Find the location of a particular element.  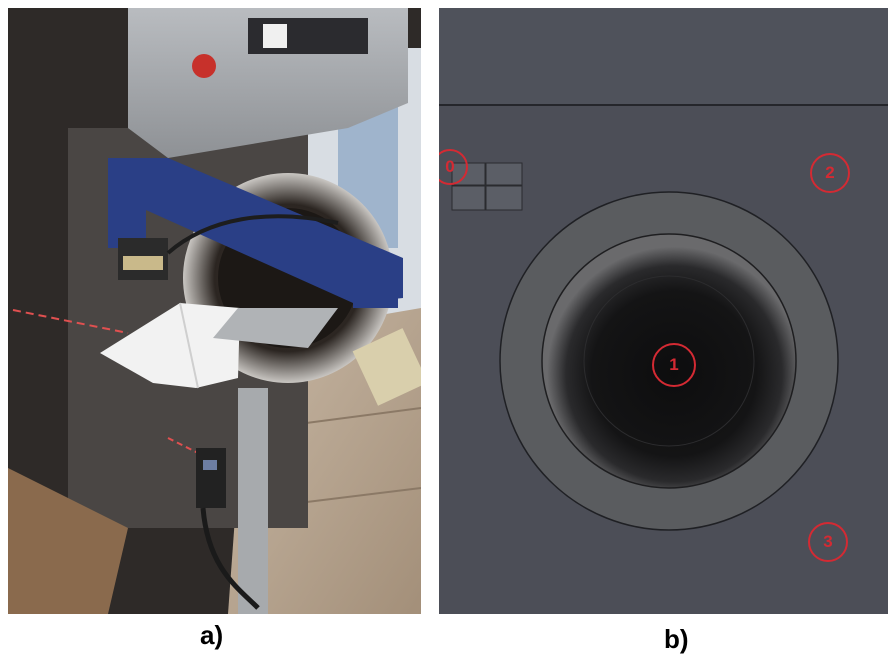

caption-panel-b: b) is located at coordinates (676, 639).